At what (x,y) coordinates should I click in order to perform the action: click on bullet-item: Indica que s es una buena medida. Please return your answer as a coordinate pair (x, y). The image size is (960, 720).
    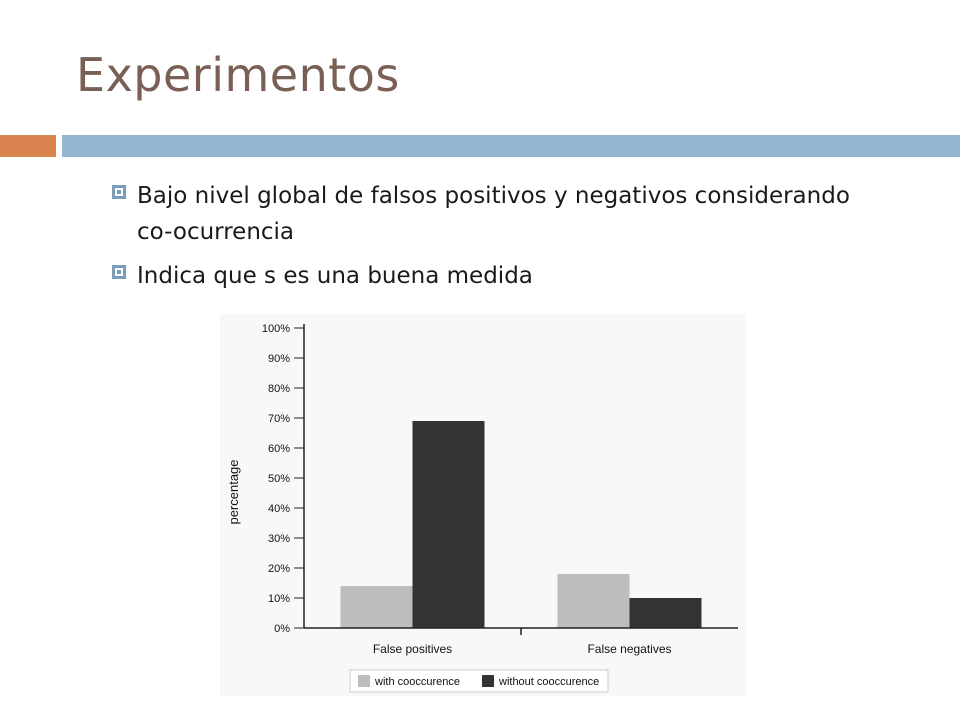
    Looking at the image, I should click on (492, 276).